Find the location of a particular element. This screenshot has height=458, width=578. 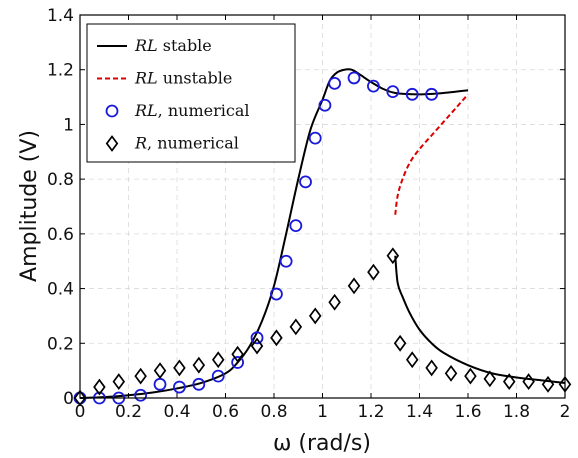

legend-label: RL unstable is located at coordinates (183, 78).